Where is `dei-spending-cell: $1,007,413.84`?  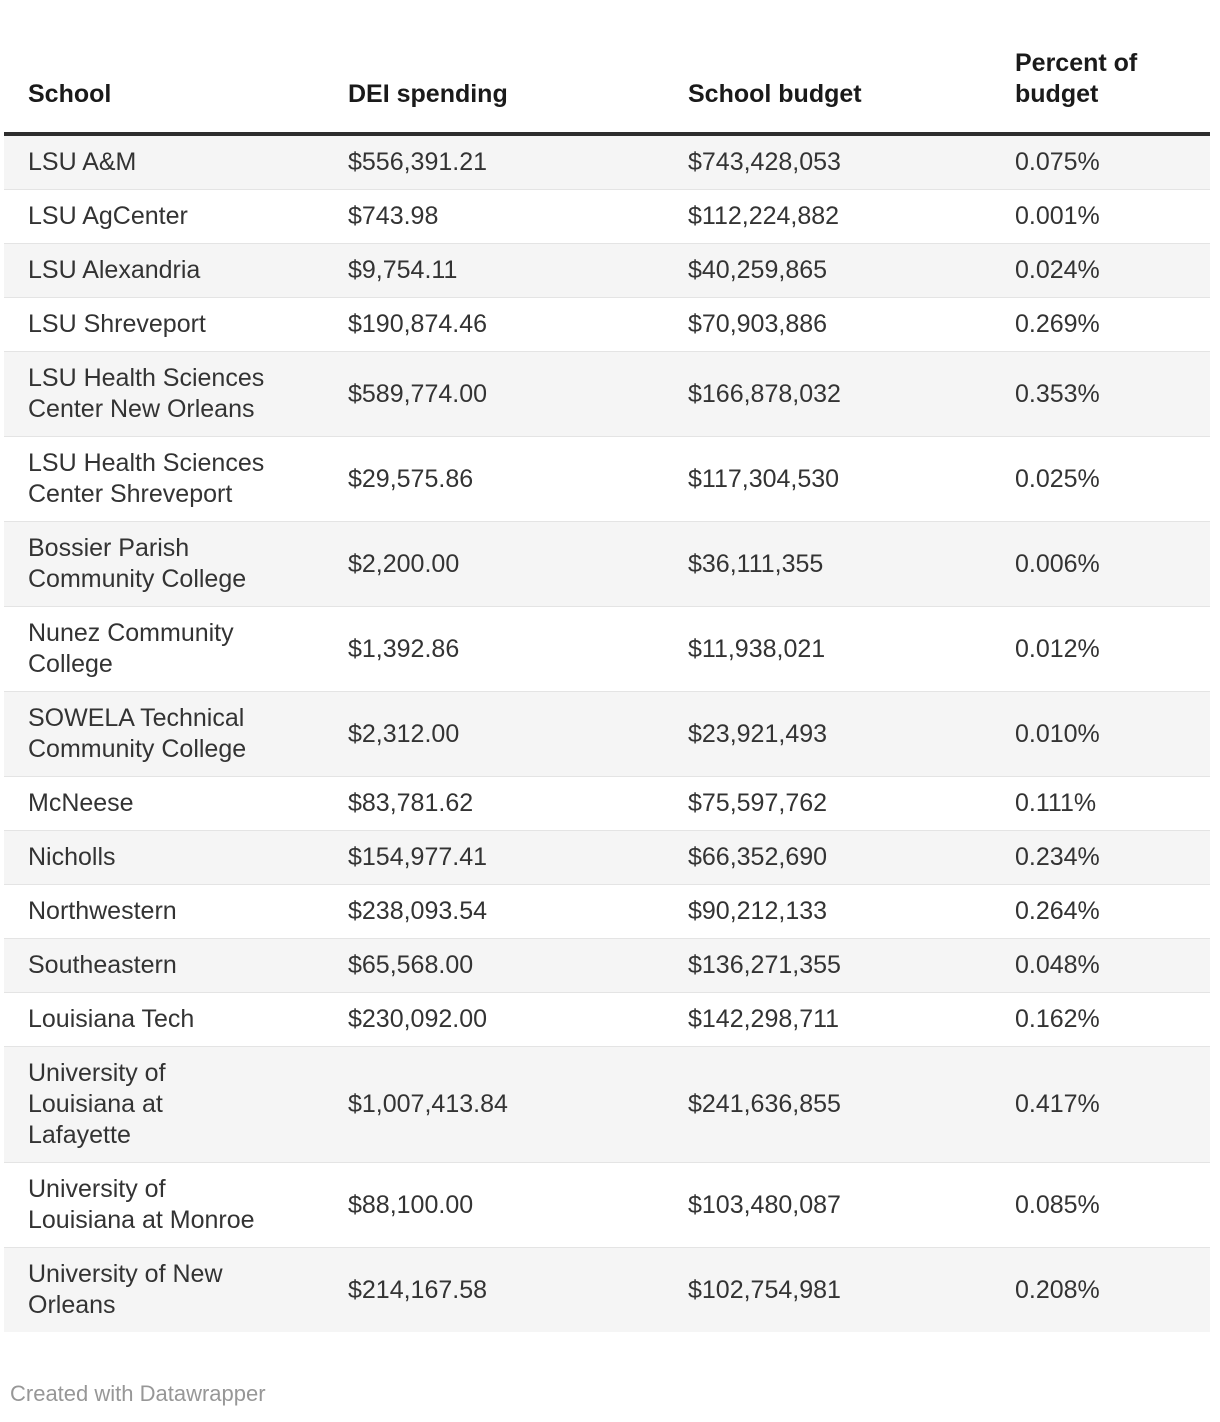
dei-spending-cell: $1,007,413.84 is located at coordinates (428, 1104).